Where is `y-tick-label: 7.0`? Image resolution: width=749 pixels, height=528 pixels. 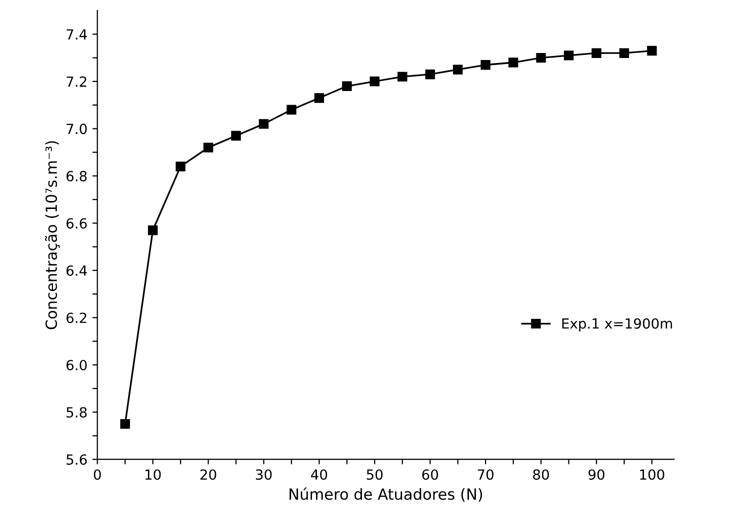 y-tick-label: 7.0 is located at coordinates (76, 129).